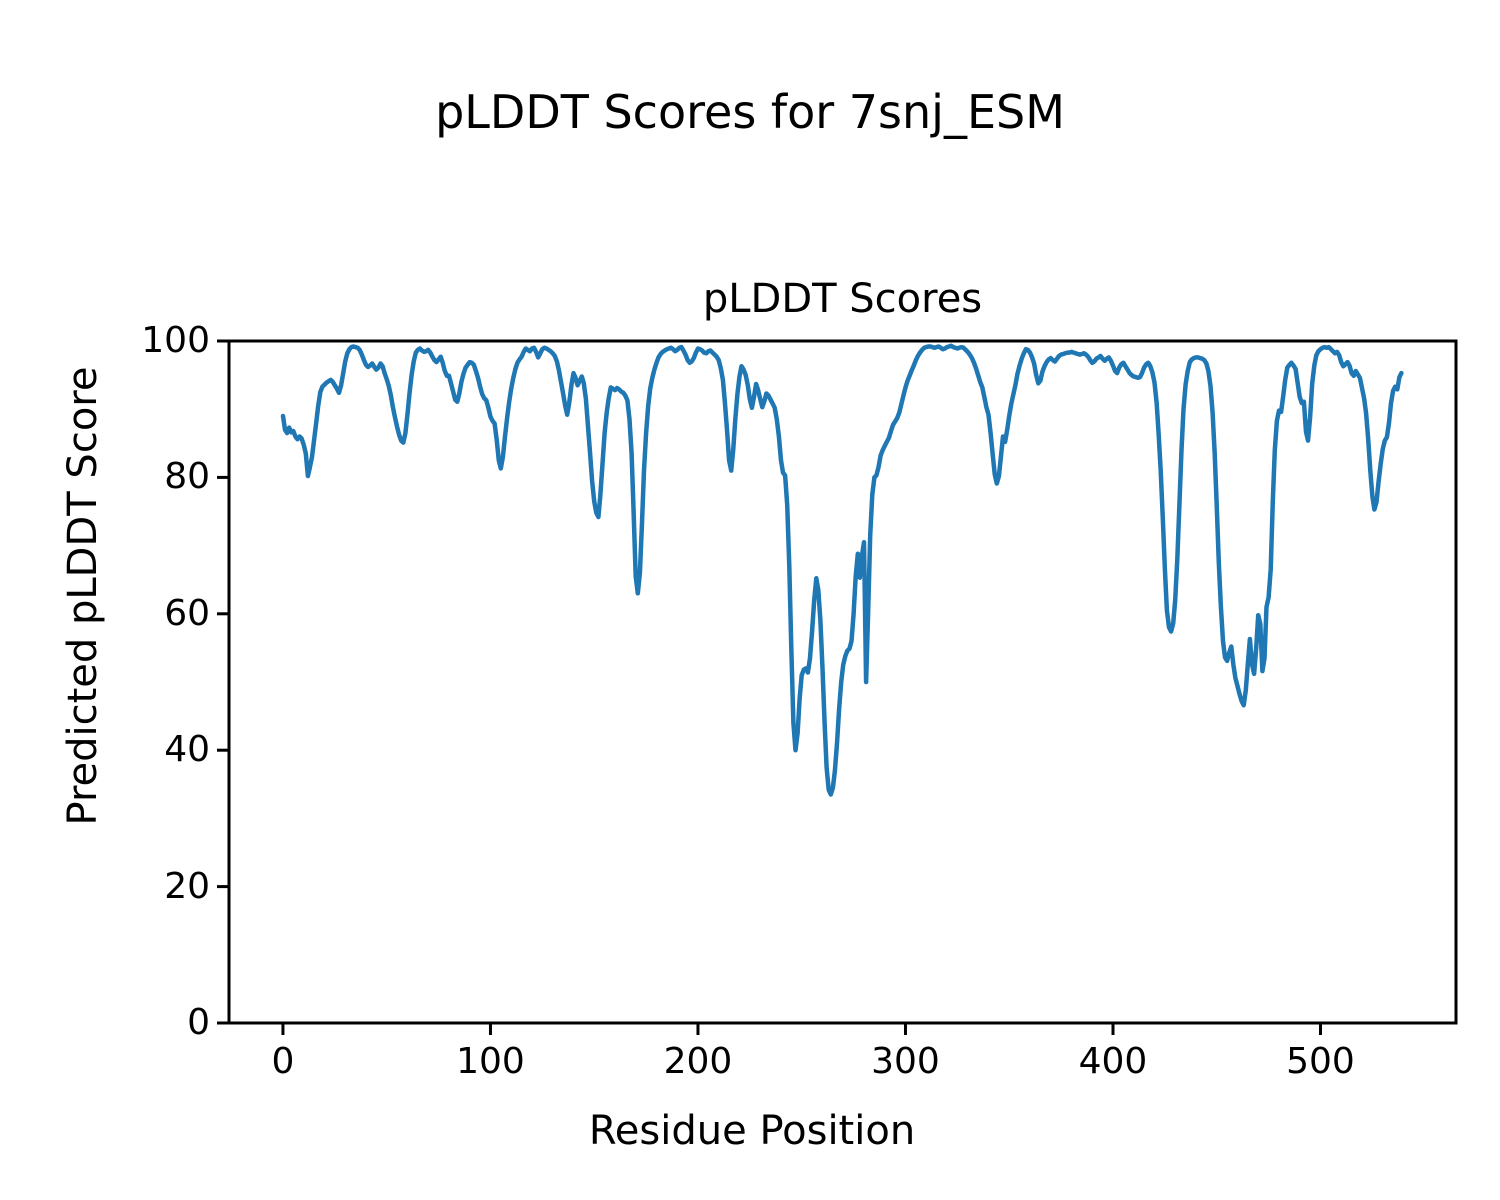 The image size is (1500, 1200). Describe the element at coordinates (187, 613) in the screenshot. I see `y-tick-label: 60` at that location.